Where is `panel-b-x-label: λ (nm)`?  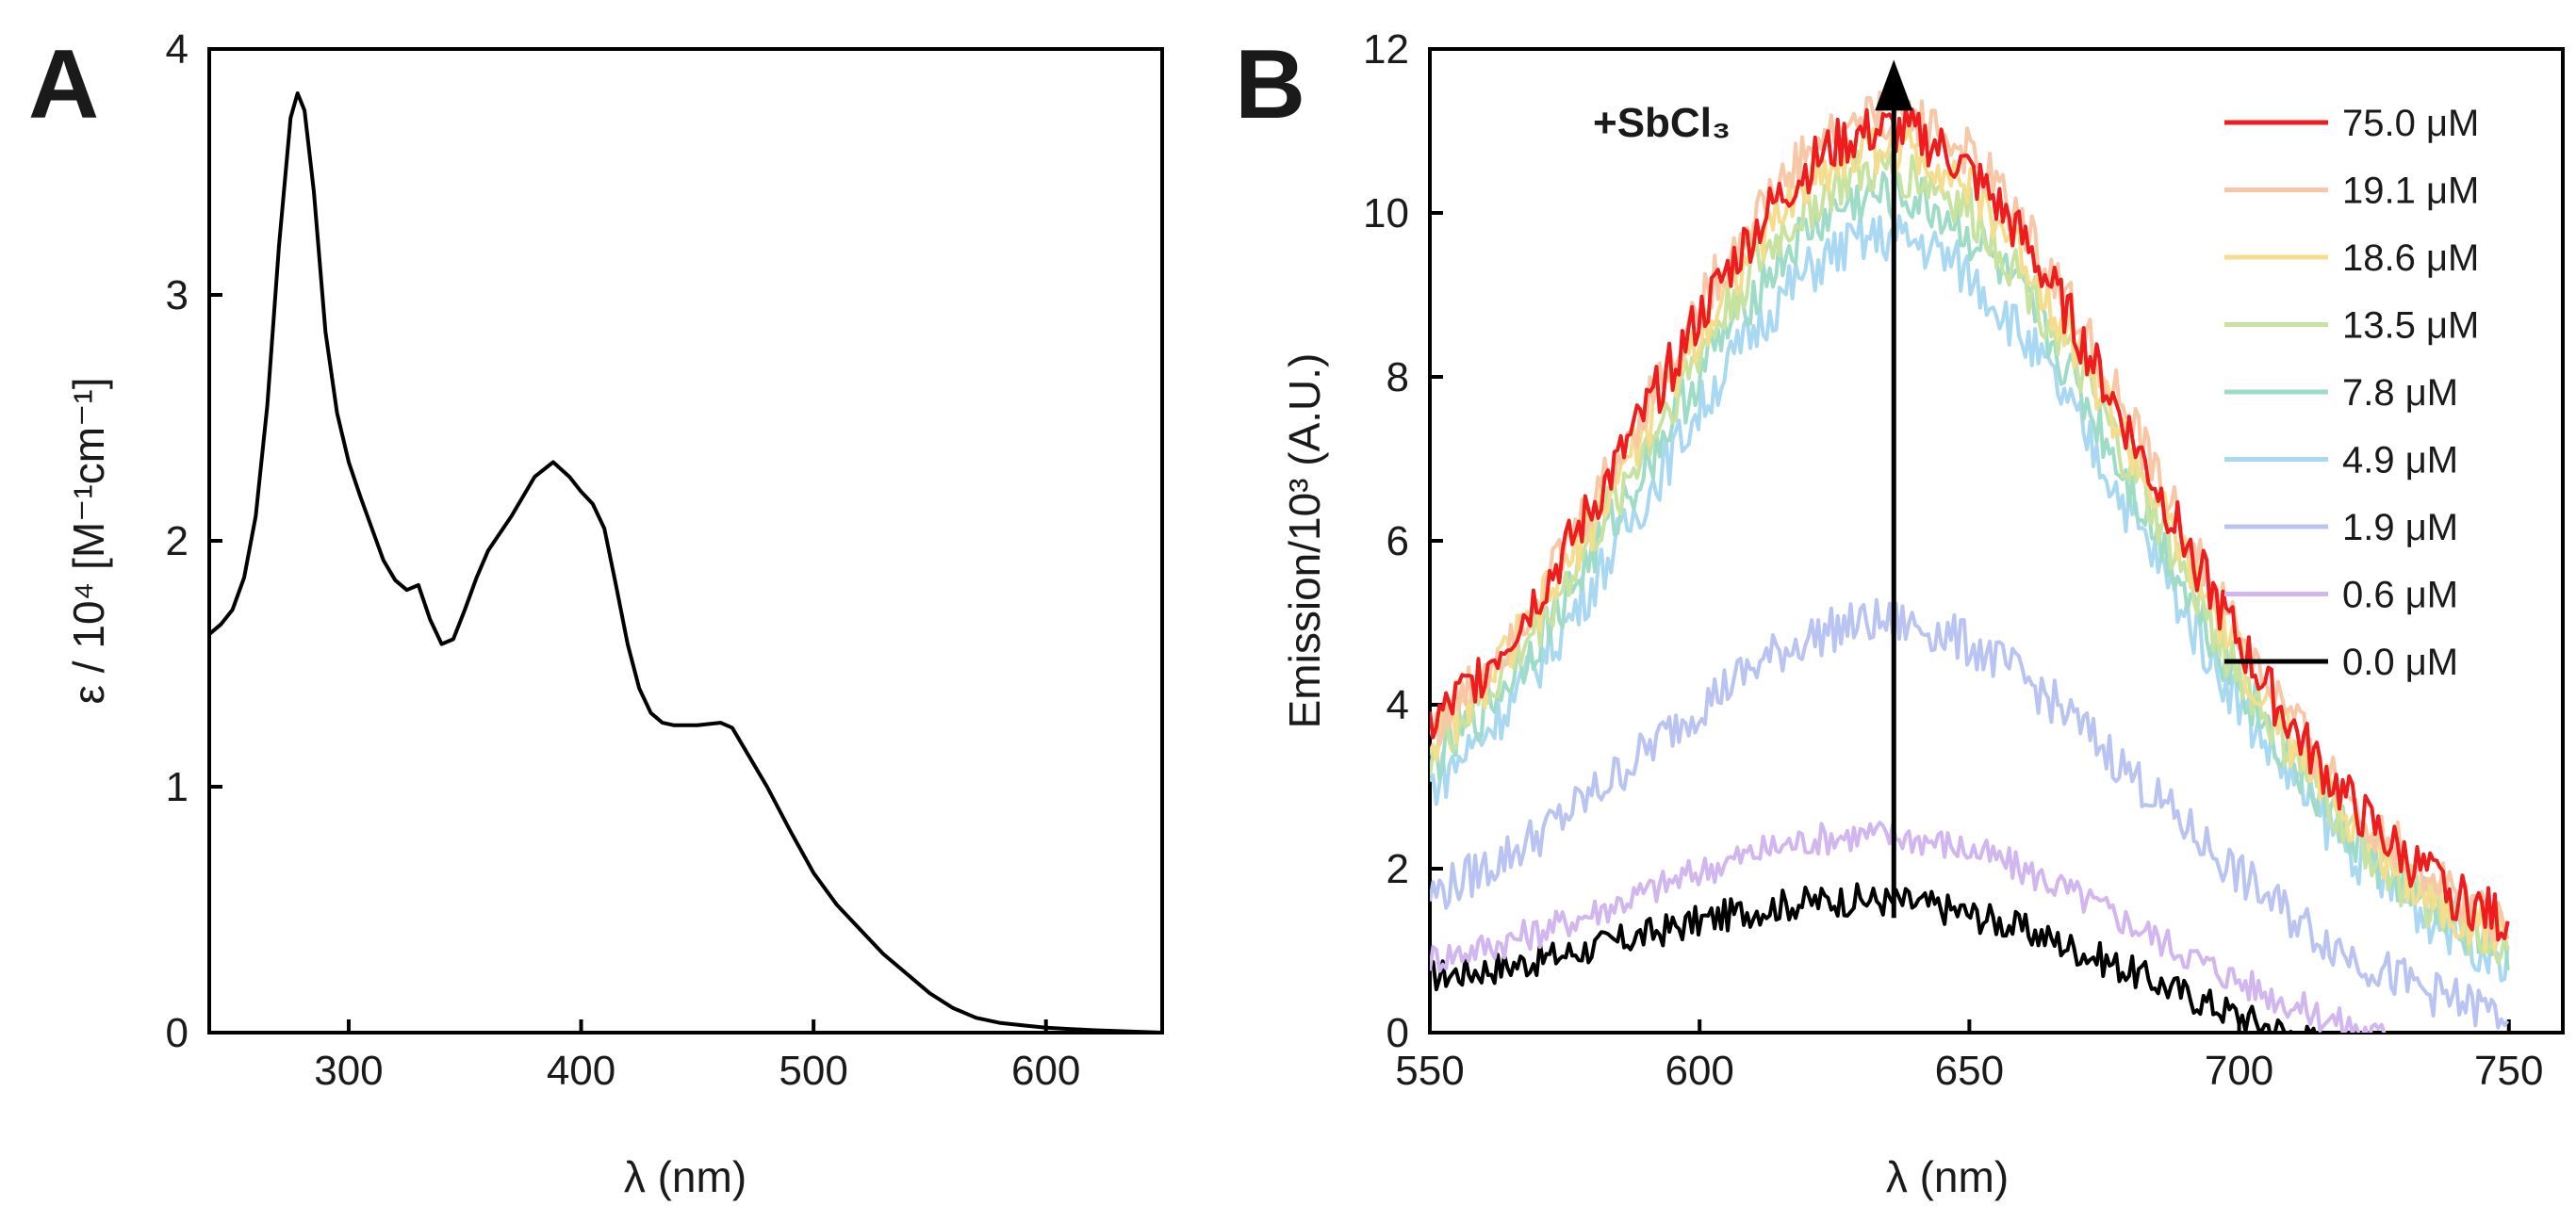
panel-b-x-label: λ (nm) is located at coordinates (1947, 1176).